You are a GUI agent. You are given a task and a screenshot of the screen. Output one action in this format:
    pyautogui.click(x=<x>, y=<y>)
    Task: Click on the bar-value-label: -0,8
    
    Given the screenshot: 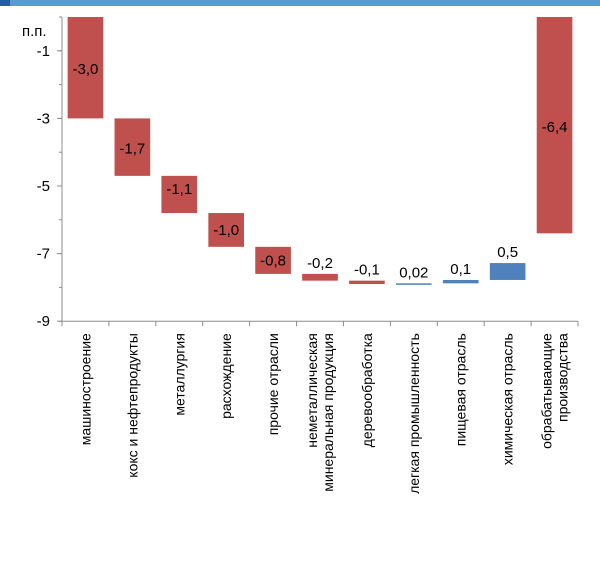 What is the action you would take?
    pyautogui.click(x=273, y=260)
    